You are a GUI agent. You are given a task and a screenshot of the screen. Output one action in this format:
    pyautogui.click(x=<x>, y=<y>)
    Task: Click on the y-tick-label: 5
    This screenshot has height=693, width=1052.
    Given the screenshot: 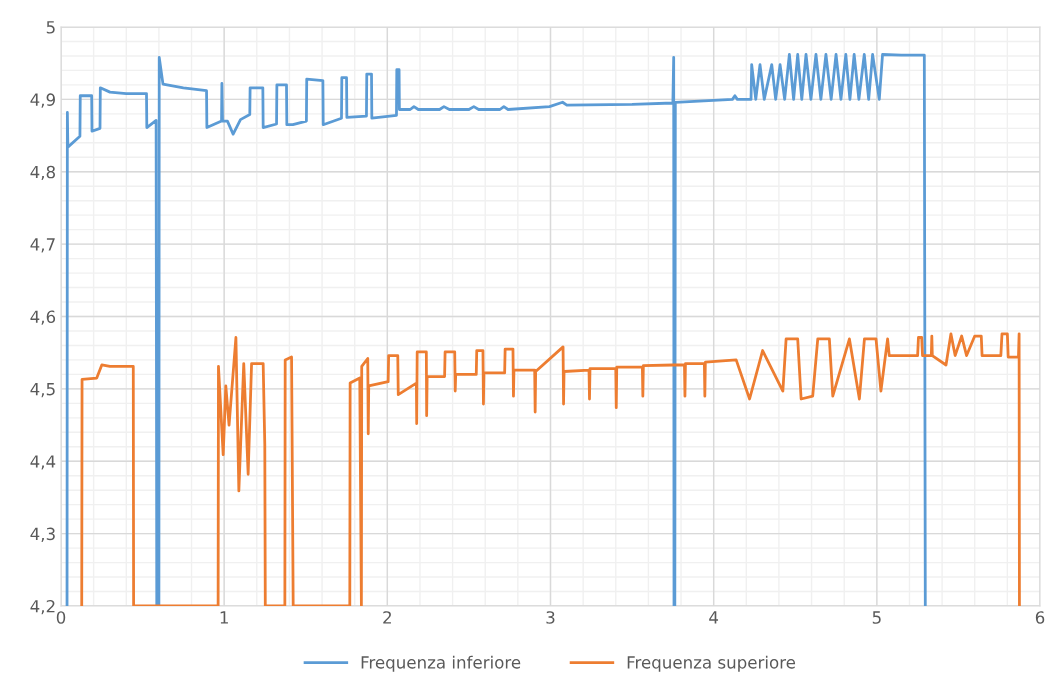 What is the action you would take?
    pyautogui.click(x=50, y=27)
    